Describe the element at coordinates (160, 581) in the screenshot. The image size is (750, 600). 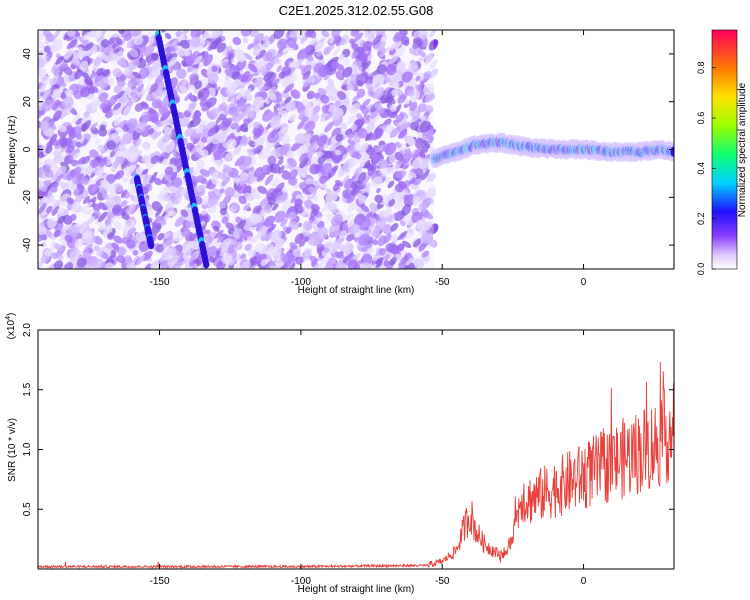
I see `x-tick-label: -150` at that location.